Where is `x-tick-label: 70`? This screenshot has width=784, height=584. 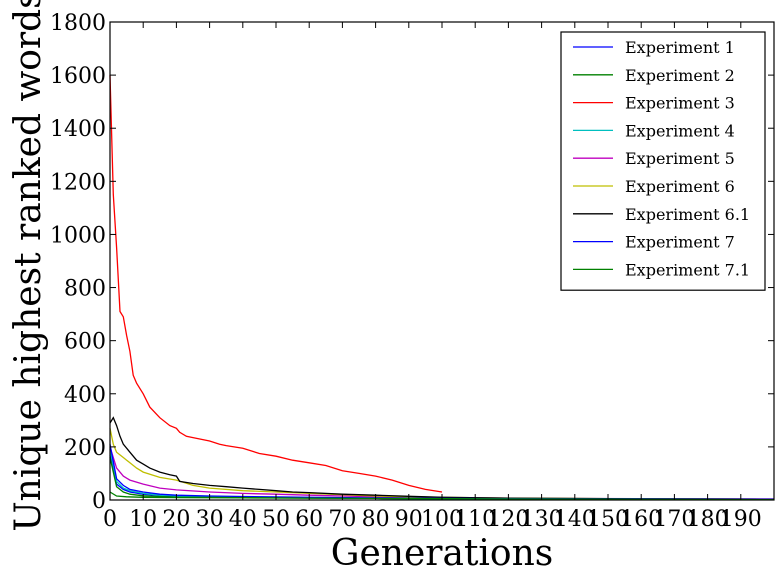
x-tick-label: 70 is located at coordinates (342, 519).